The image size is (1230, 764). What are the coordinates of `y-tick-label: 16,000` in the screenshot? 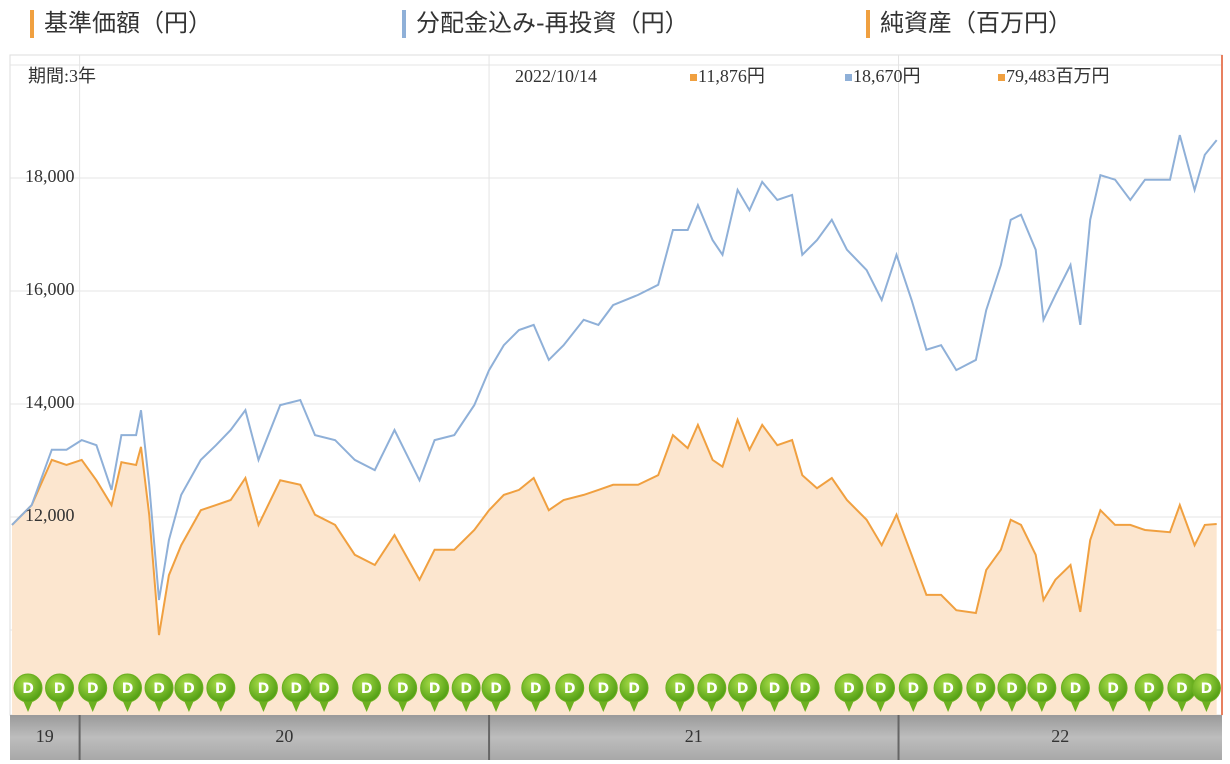 It's located at (50, 289).